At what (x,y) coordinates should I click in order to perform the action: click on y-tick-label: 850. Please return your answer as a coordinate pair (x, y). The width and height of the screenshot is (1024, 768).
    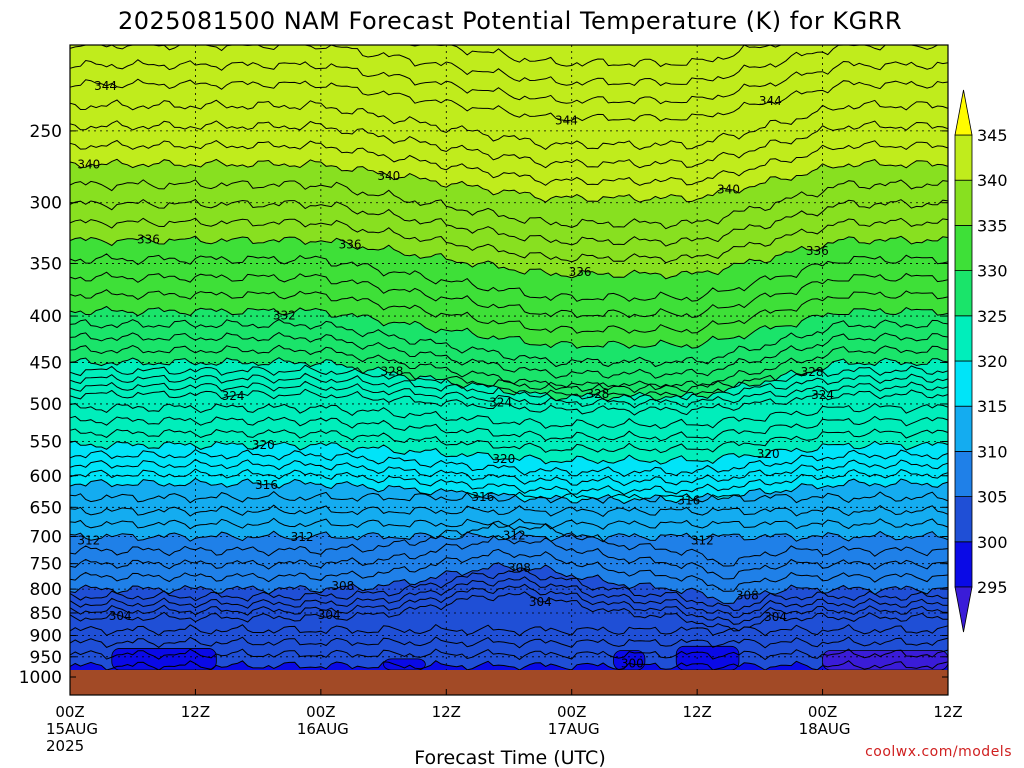
    Looking at the image, I should click on (46, 614).